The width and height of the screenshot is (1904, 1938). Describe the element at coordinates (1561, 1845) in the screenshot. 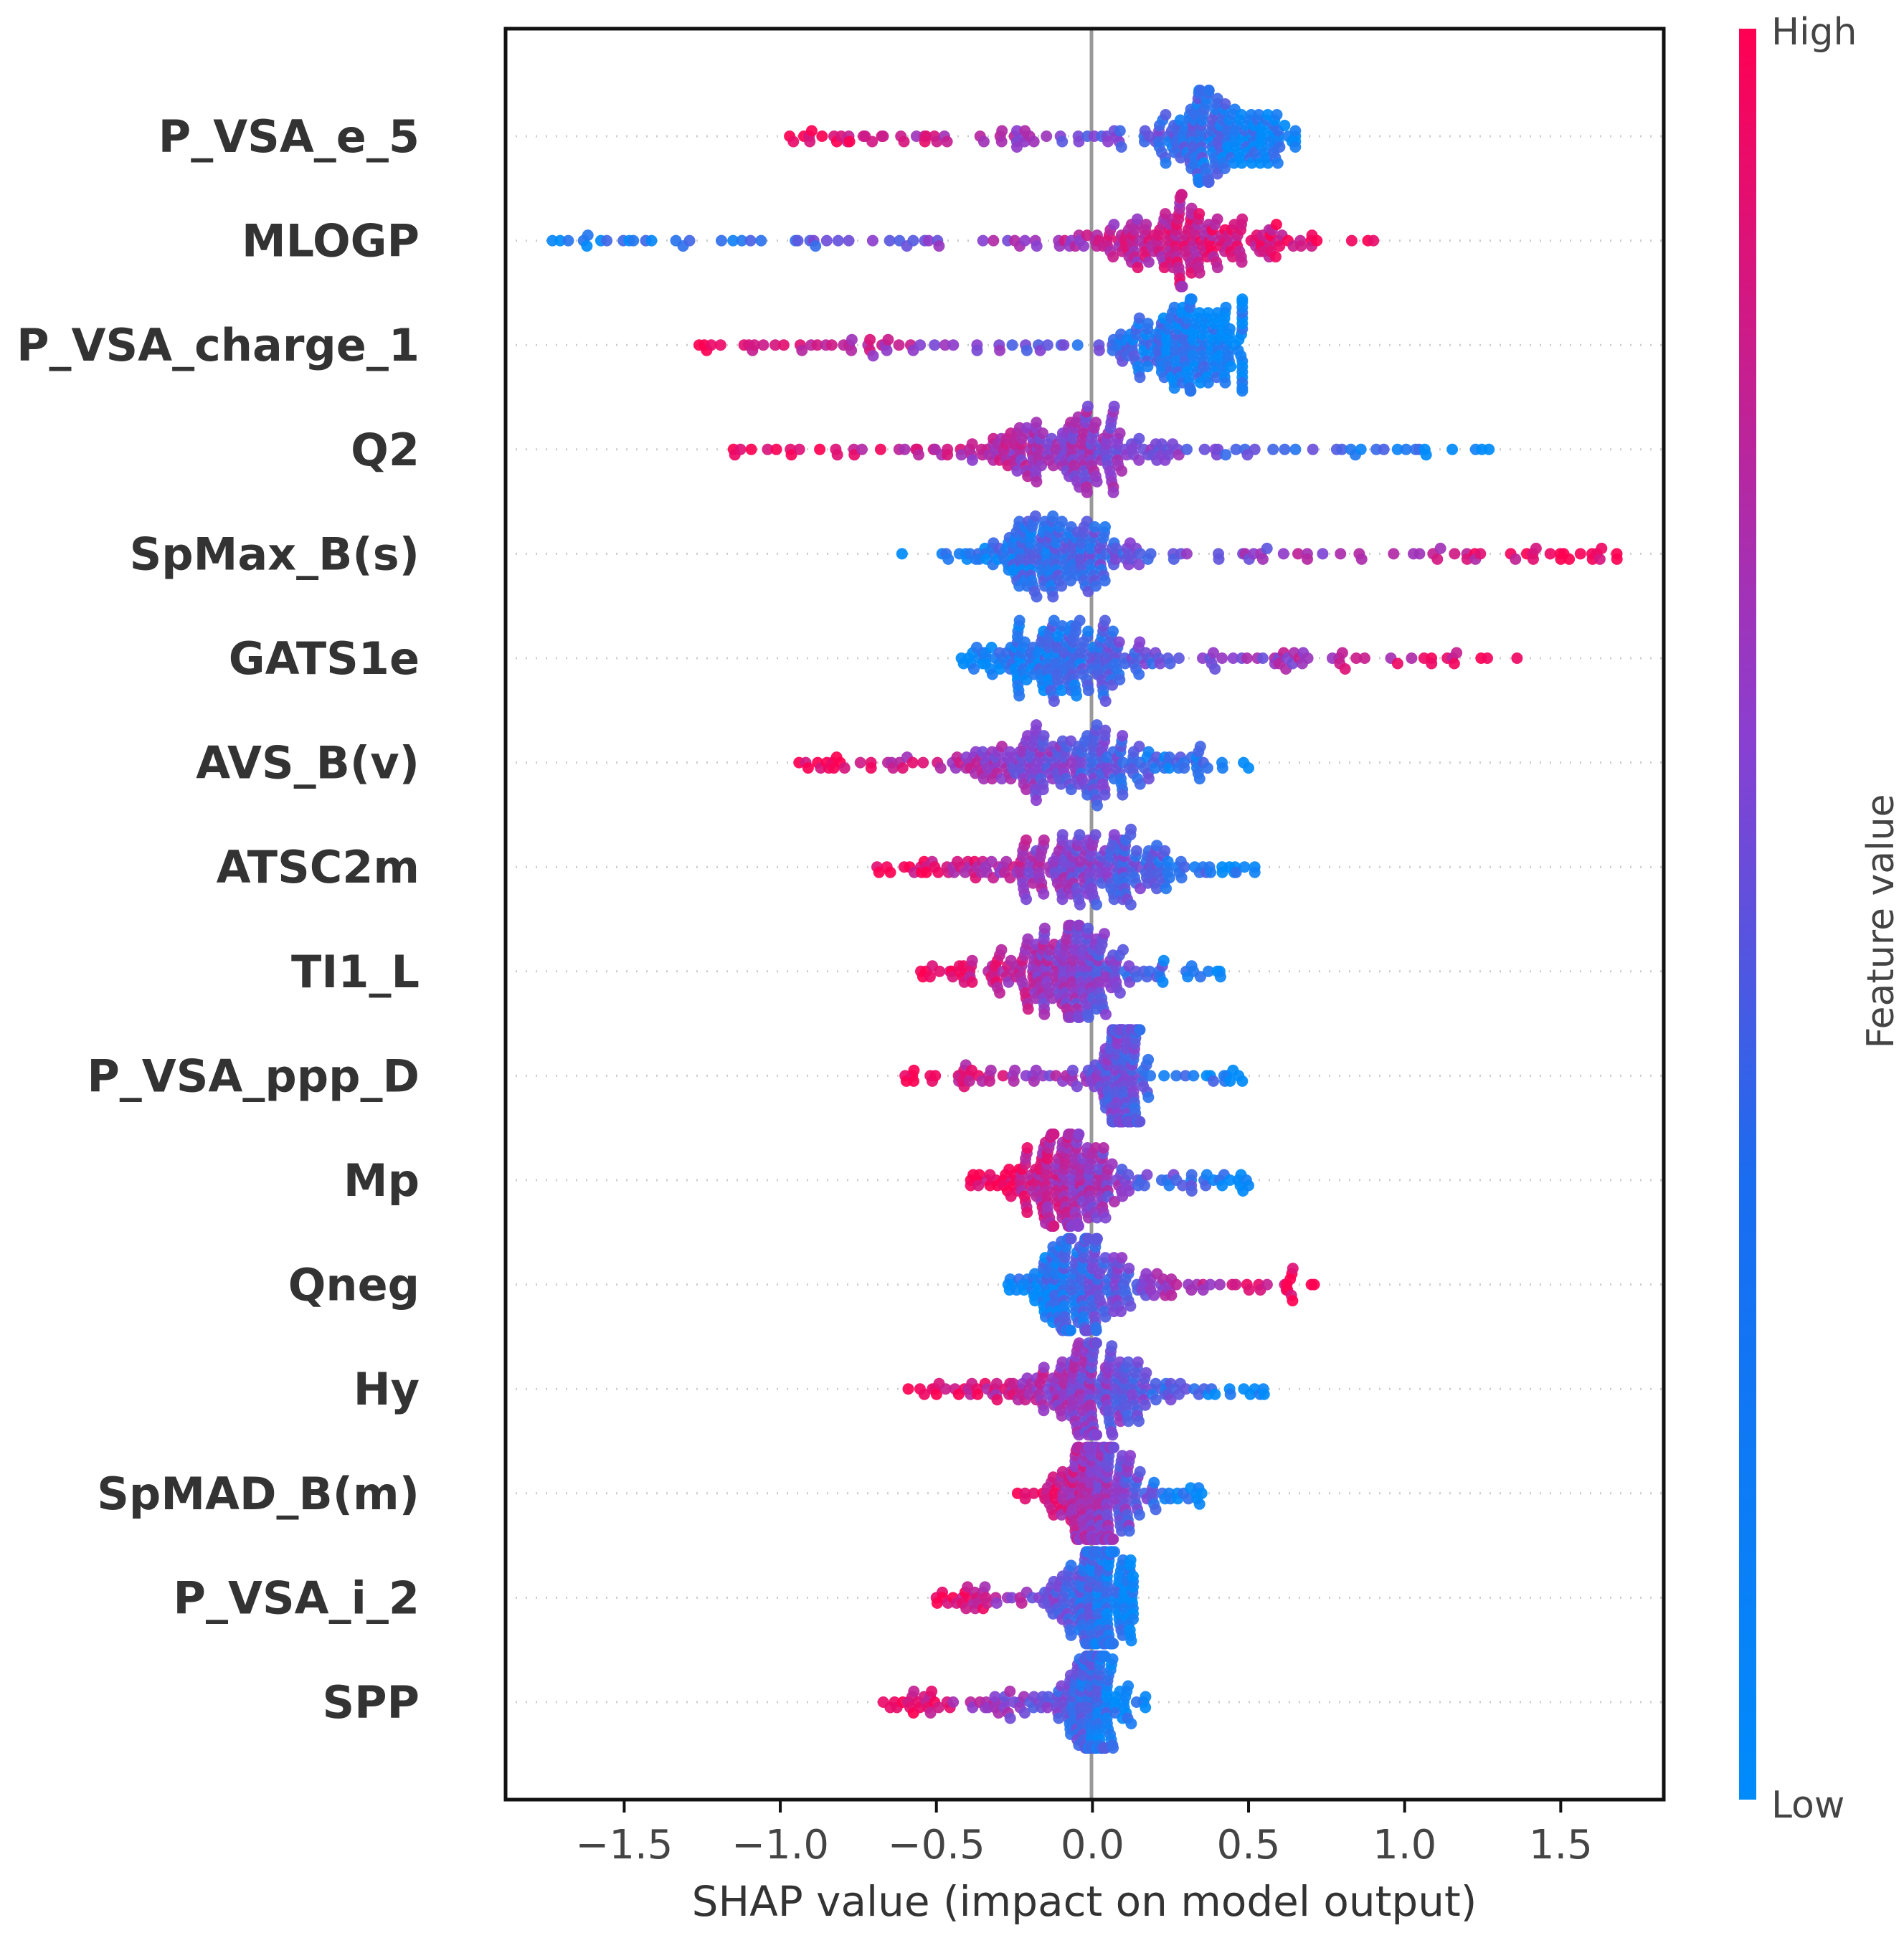

I see `x-tick-label: 1.5` at that location.